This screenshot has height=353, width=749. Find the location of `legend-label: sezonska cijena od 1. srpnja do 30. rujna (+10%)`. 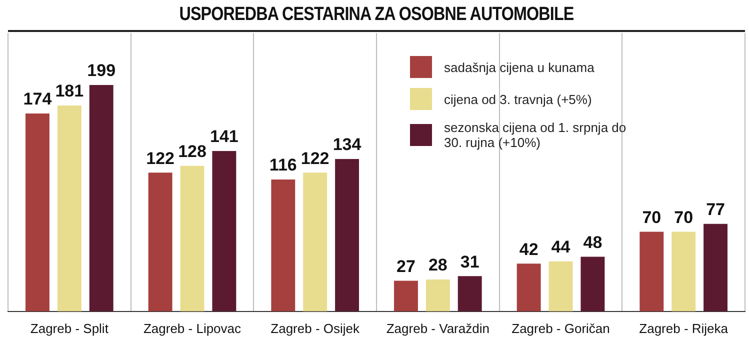

legend-label: sezonska cijena od 1. srpnja do 30. rujna (+10%) is located at coordinates (536, 135).